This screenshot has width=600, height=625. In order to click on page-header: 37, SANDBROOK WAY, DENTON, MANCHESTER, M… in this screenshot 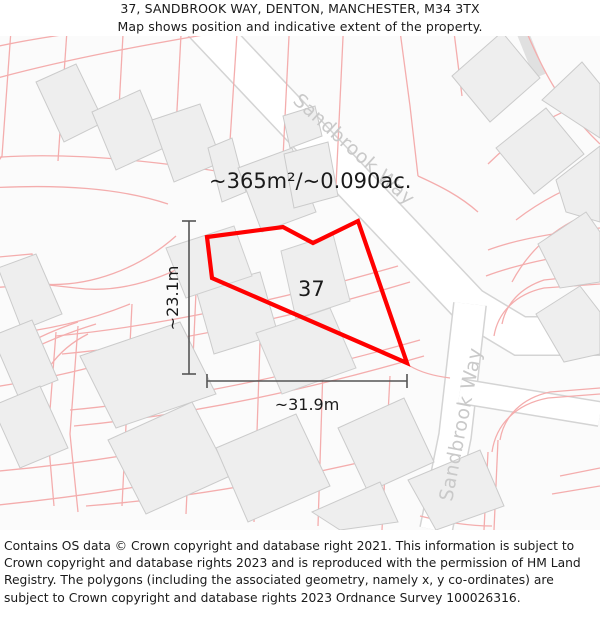, I will do `click(300, 18)`.